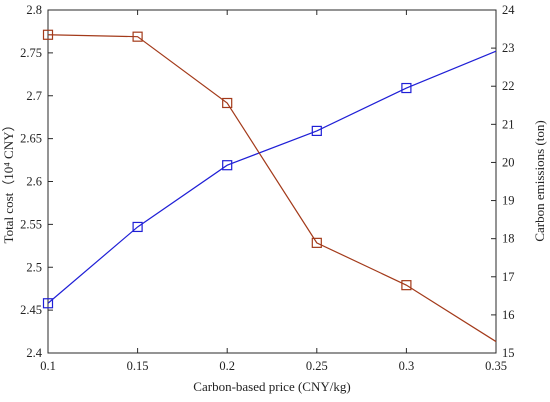 This screenshot has width=550, height=402. Describe the element at coordinates (31, 310) in the screenshot. I see `y-left-tick-label: 2.45` at that location.